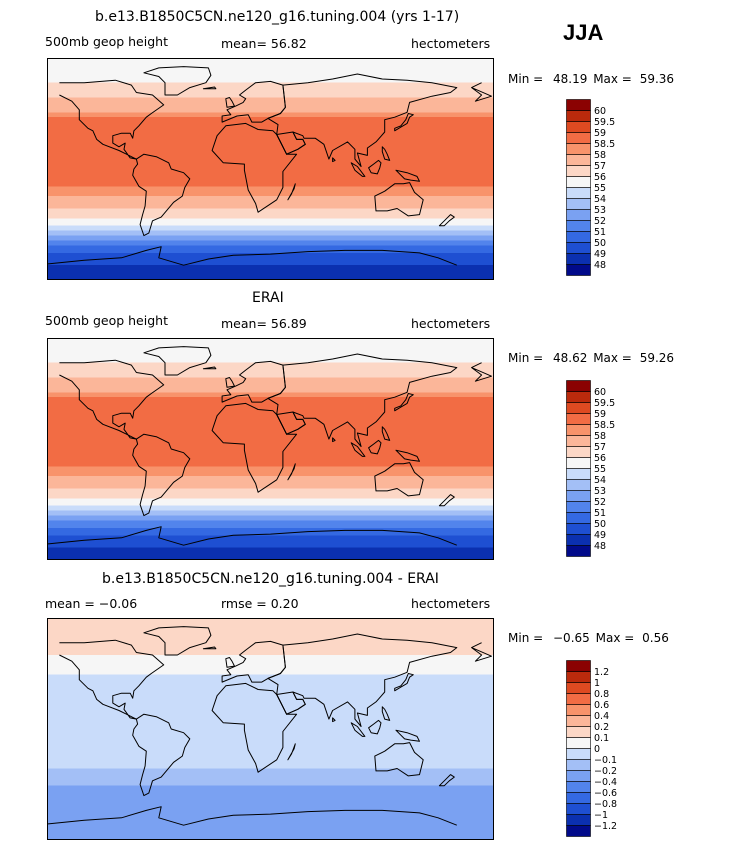 This screenshot has width=733, height=845. Describe the element at coordinates (605, 771) in the screenshot. I see `colorbar-tick-label: −0.2` at that location.